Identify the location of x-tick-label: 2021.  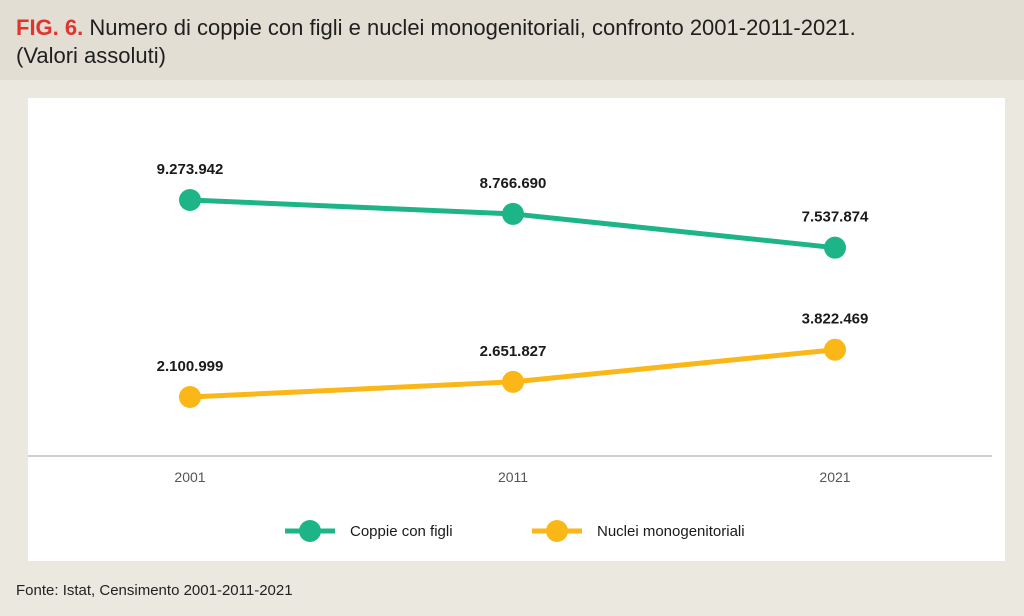
(834, 477).